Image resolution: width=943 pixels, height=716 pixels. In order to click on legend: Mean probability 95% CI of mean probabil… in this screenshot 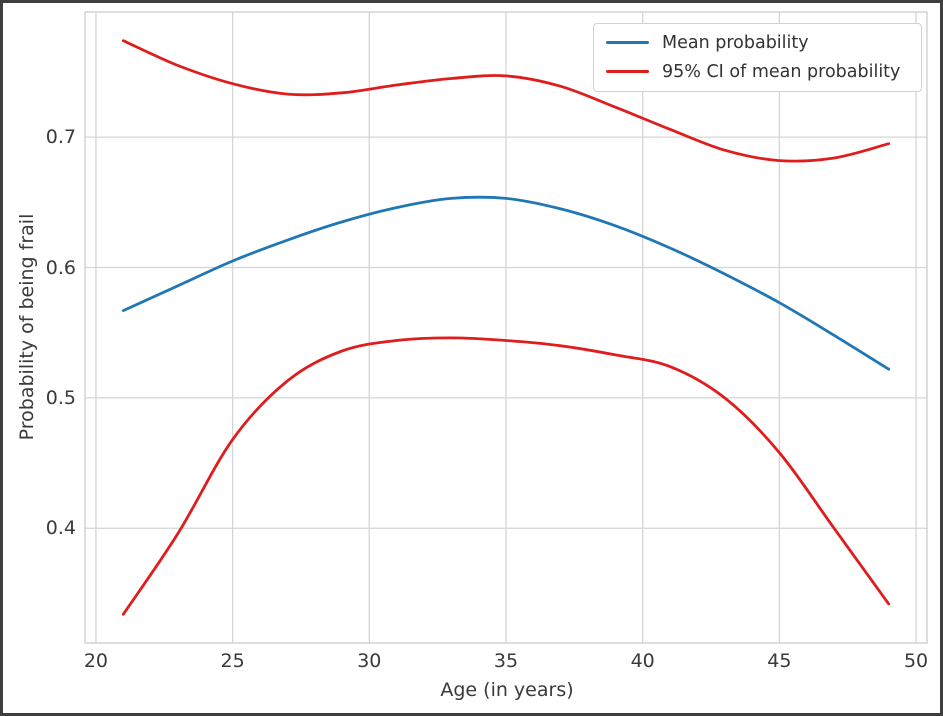, I will do `click(757, 57)`.